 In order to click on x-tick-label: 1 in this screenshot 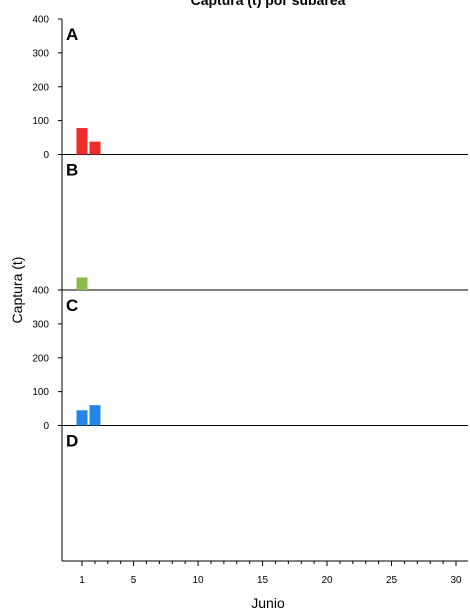, I will do `click(82, 580)`.